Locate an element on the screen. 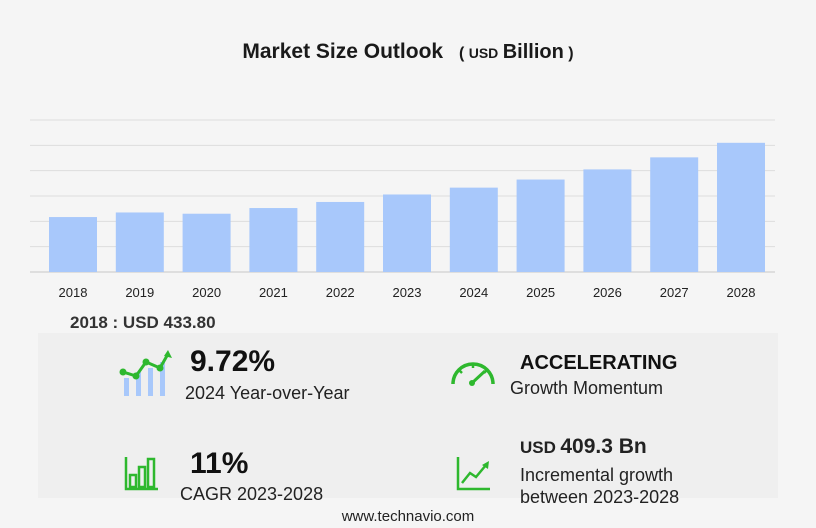 Image resolution: width=816 pixels, height=528 pixels. bar-2026 is located at coordinates (607, 220).